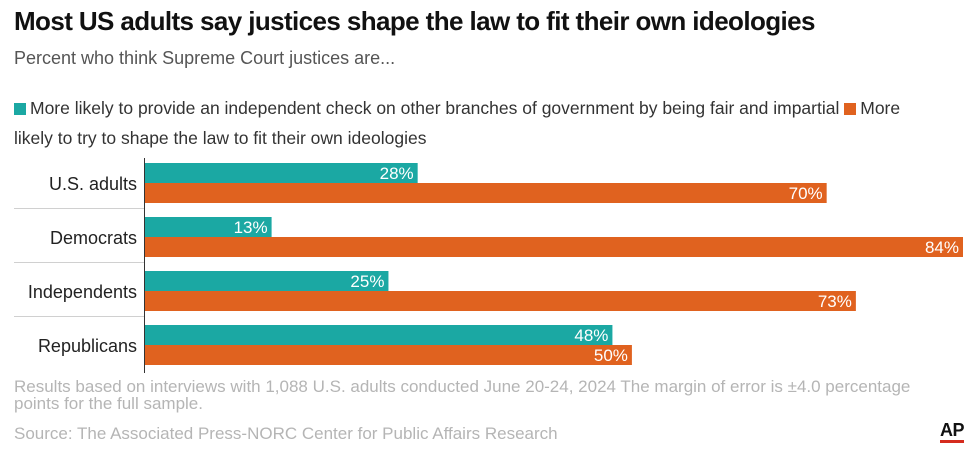 Image resolution: width=978 pixels, height=463 pixels. What do you see at coordinates (93, 184) in the screenshot?
I see `category-label: U.S. adults` at bounding box center [93, 184].